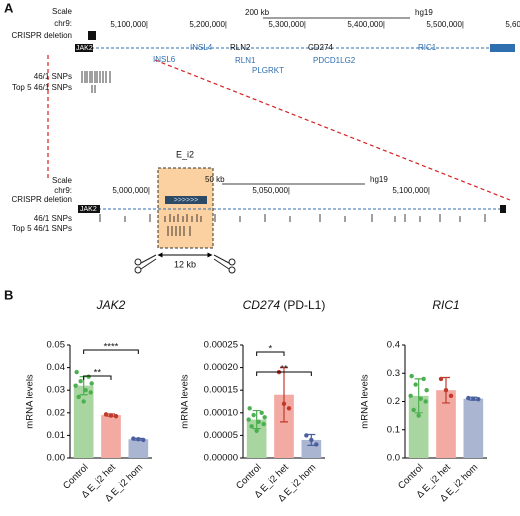 The width and height of the screenshot is (520, 516). What do you see at coordinates (221, 412) in the screenshot?
I see `y-tick-label: 0.00010` at bounding box center [221, 412].